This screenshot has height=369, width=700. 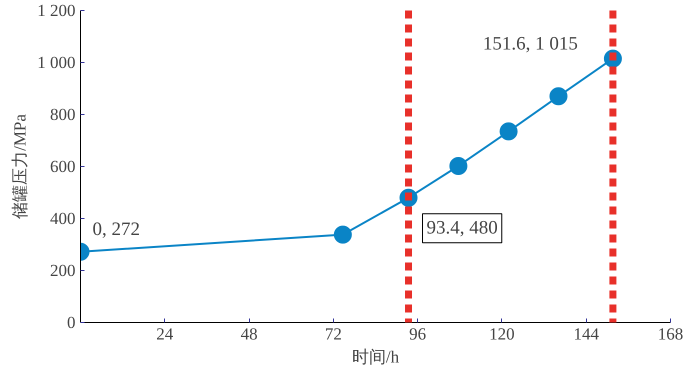 I want to click on annotation: 0, 272, so click(x=116, y=229).